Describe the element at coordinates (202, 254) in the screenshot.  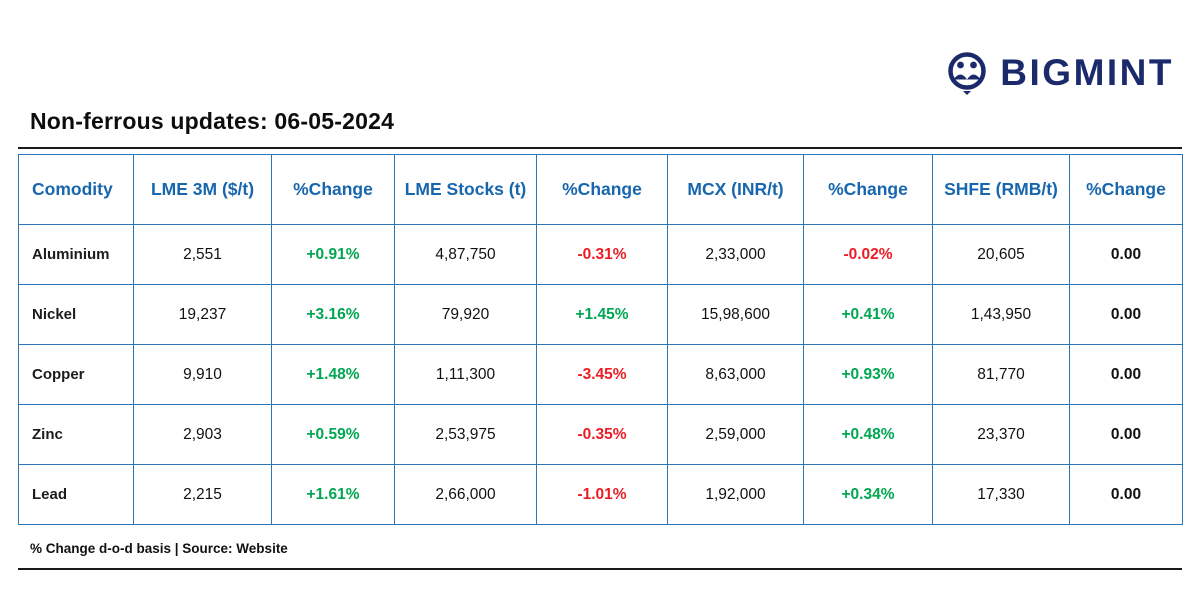
I see `value-cell: 2,551` at that location.